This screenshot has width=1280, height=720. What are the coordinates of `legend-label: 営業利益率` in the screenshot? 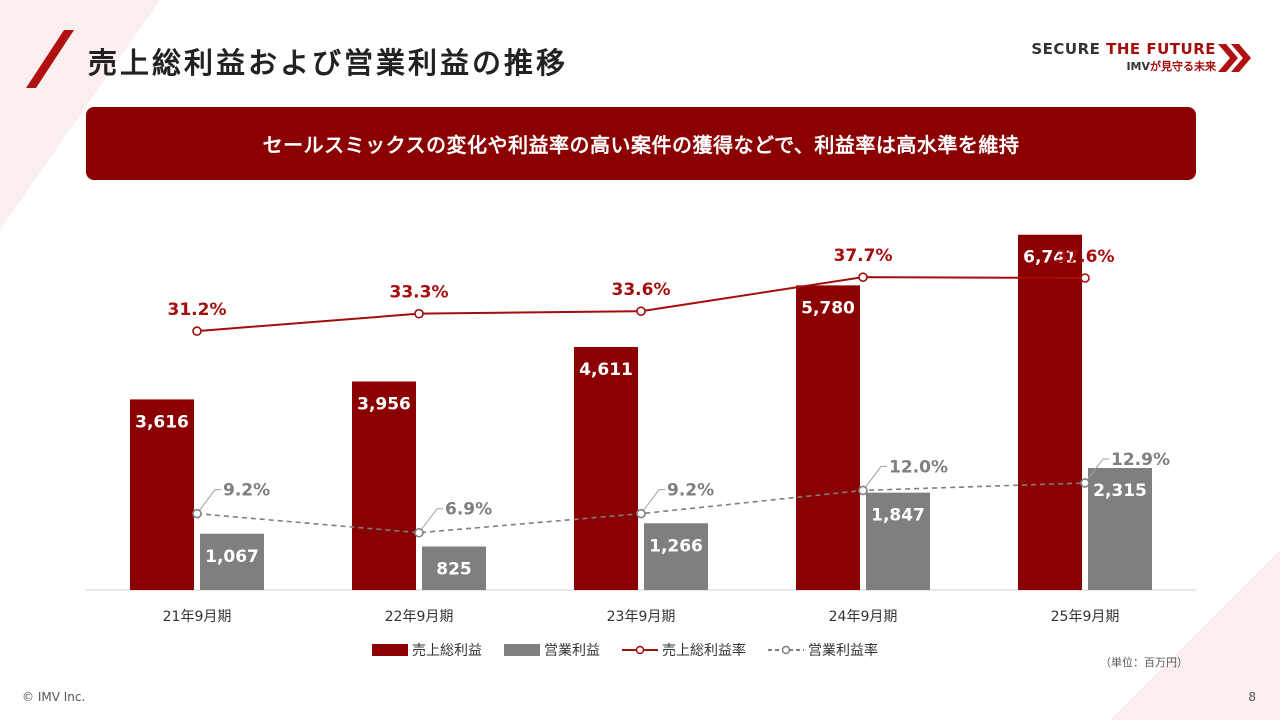 It's located at (843, 651).